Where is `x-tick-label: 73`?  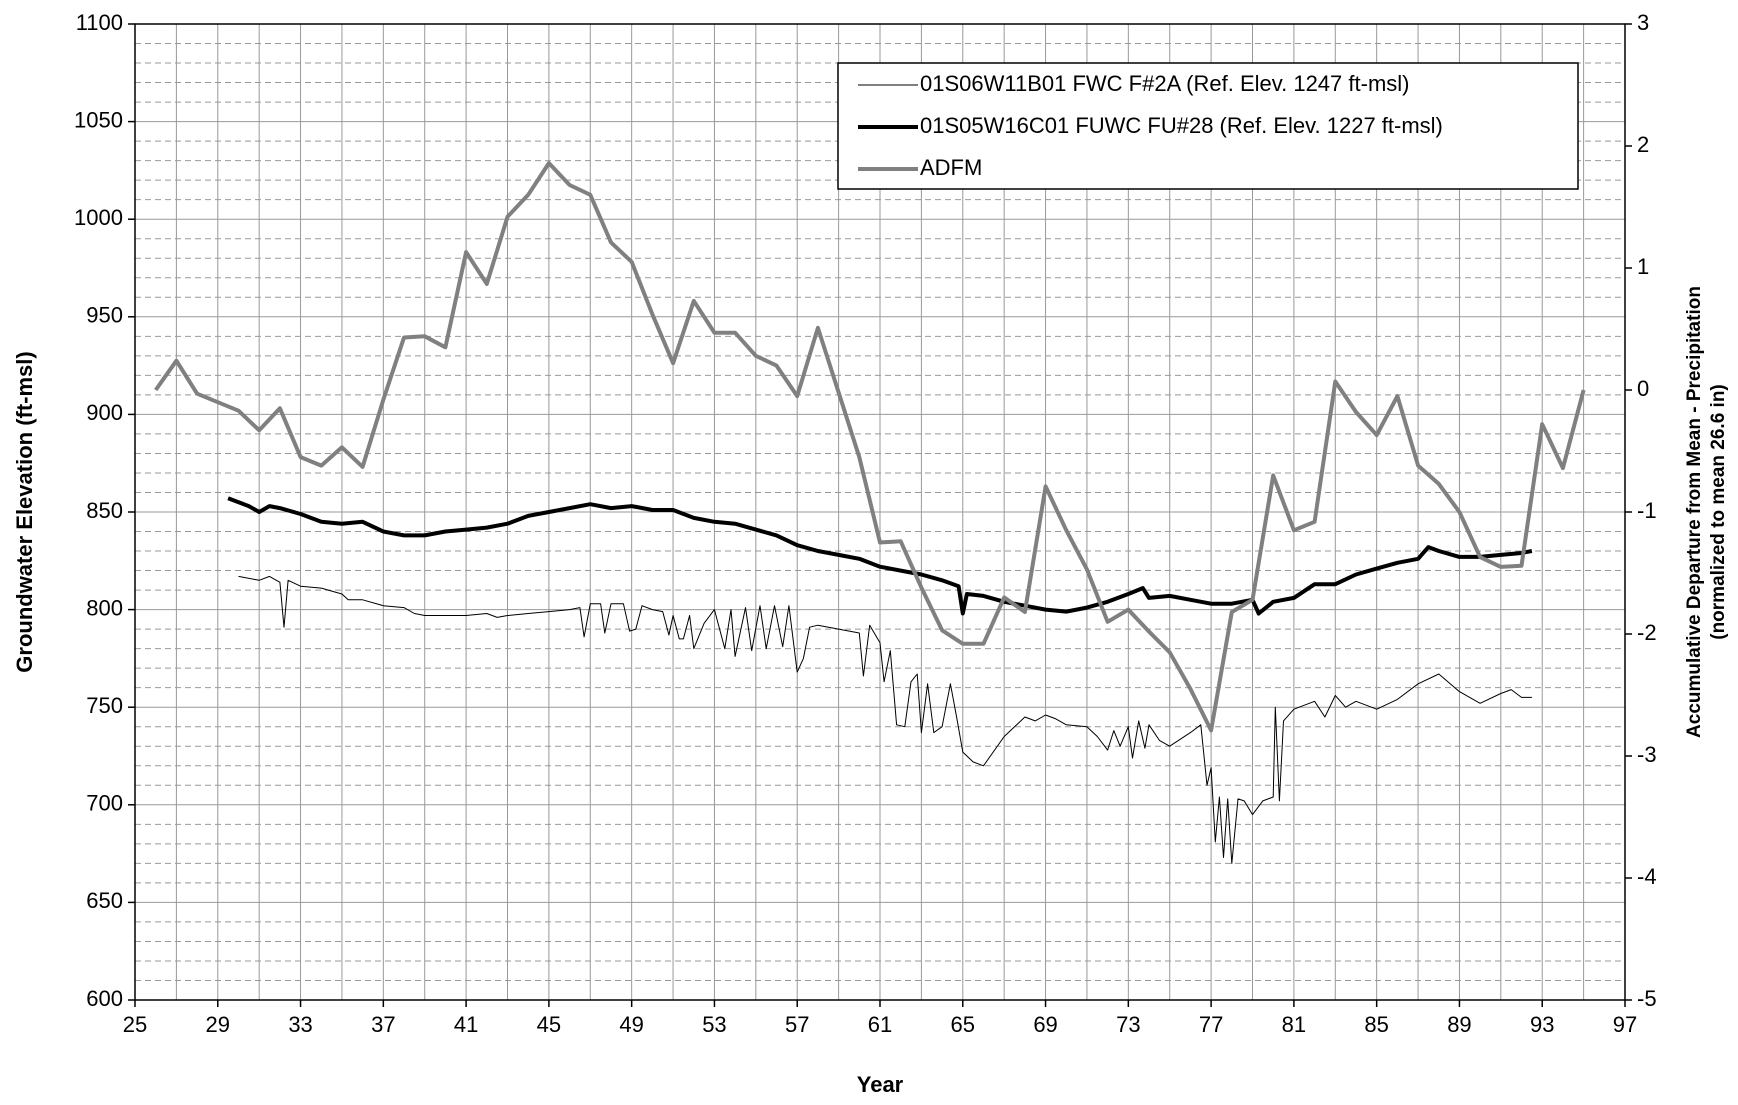 x-tick-label: 73 is located at coordinates (1128, 1024).